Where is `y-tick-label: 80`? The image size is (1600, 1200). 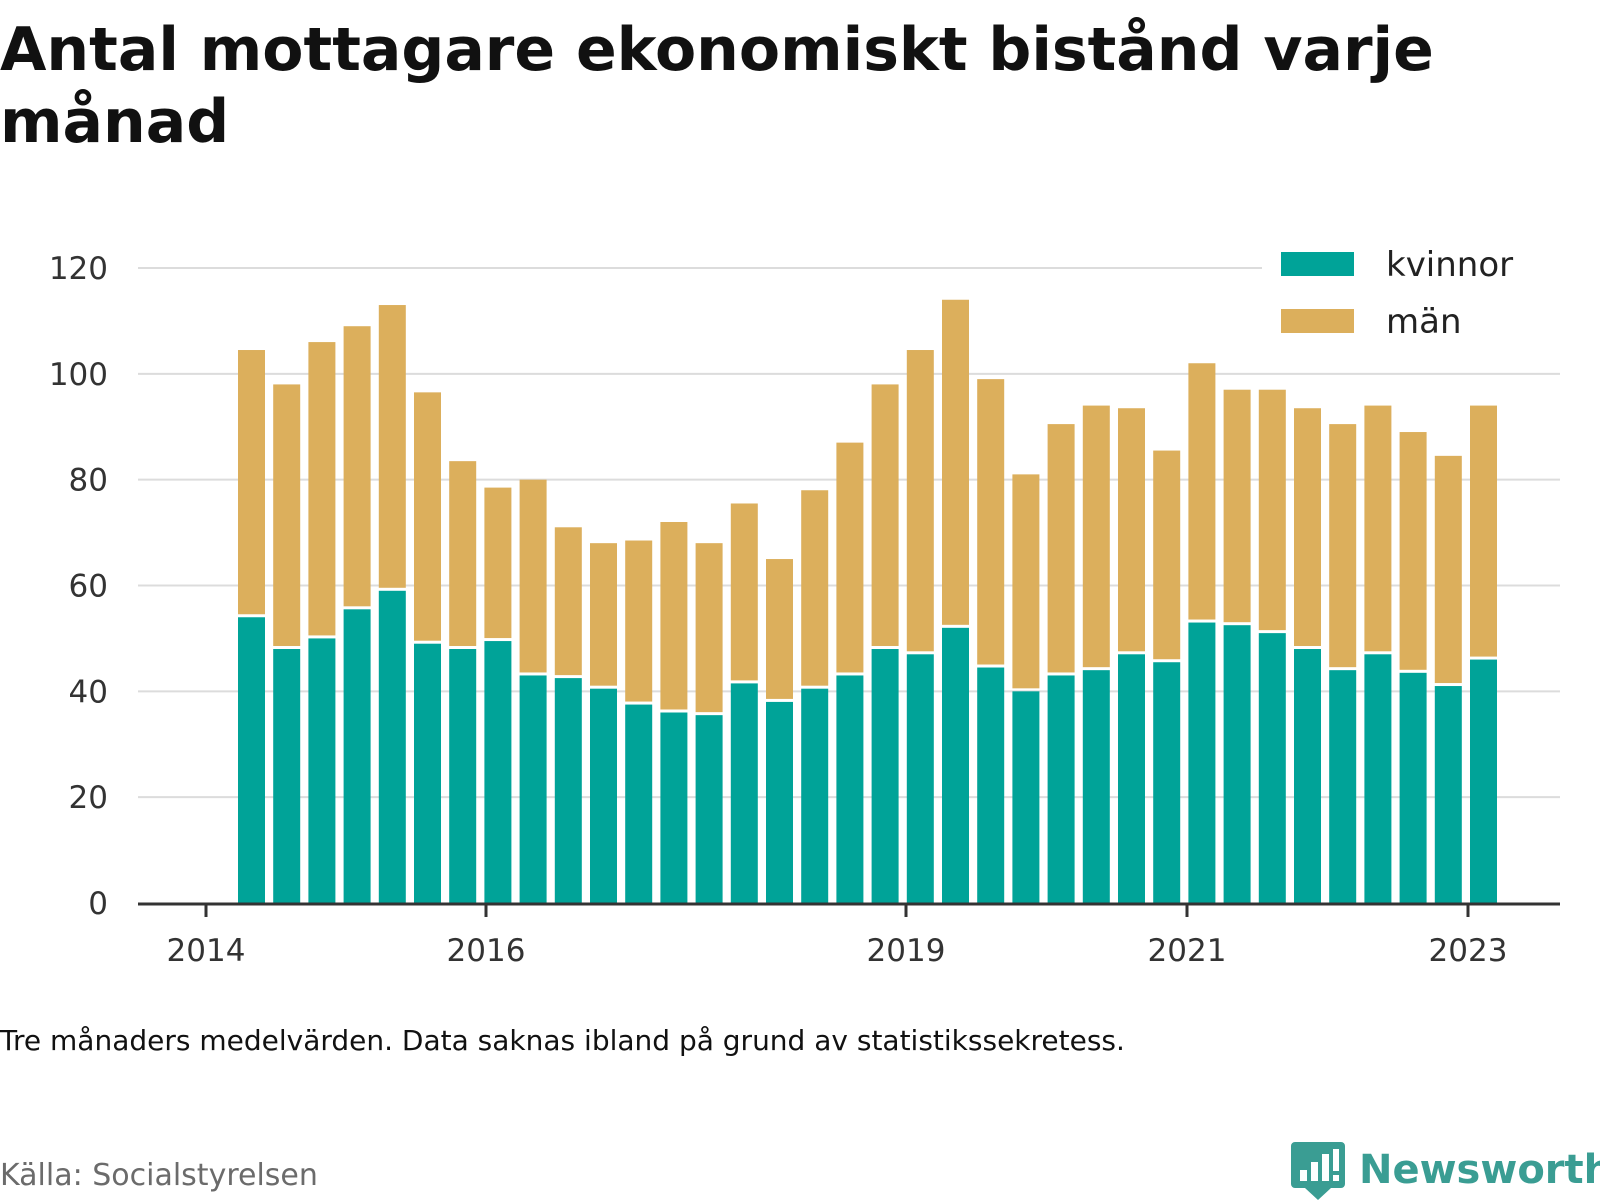 y-tick-label: 80 is located at coordinates (88, 481).